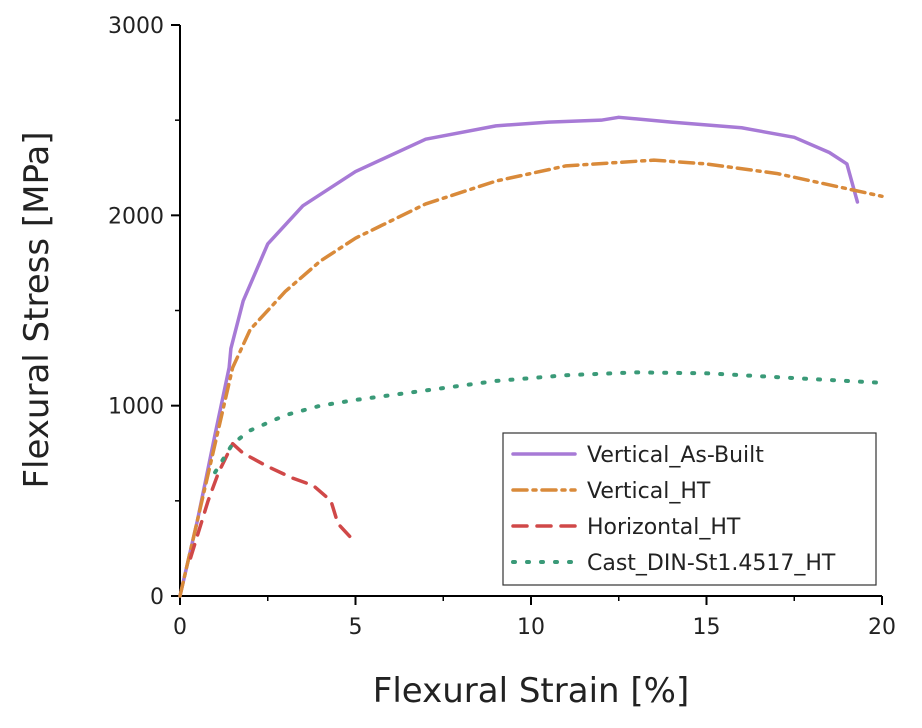 This screenshot has width=922, height=728. Describe the element at coordinates (664, 527) in the screenshot. I see `legend-label: Horizontal_HT` at that location.